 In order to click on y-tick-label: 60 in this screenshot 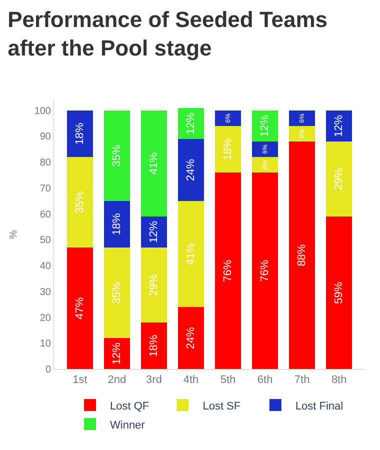, I will do `click(46, 214)`.